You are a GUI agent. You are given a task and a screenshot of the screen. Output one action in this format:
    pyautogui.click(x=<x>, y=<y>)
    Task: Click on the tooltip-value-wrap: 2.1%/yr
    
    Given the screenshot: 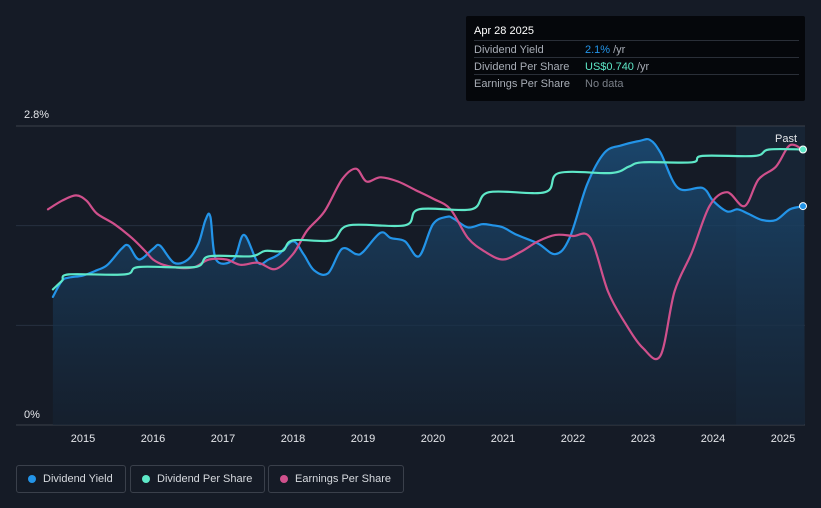 What is the action you would take?
    pyautogui.click(x=605, y=50)
    